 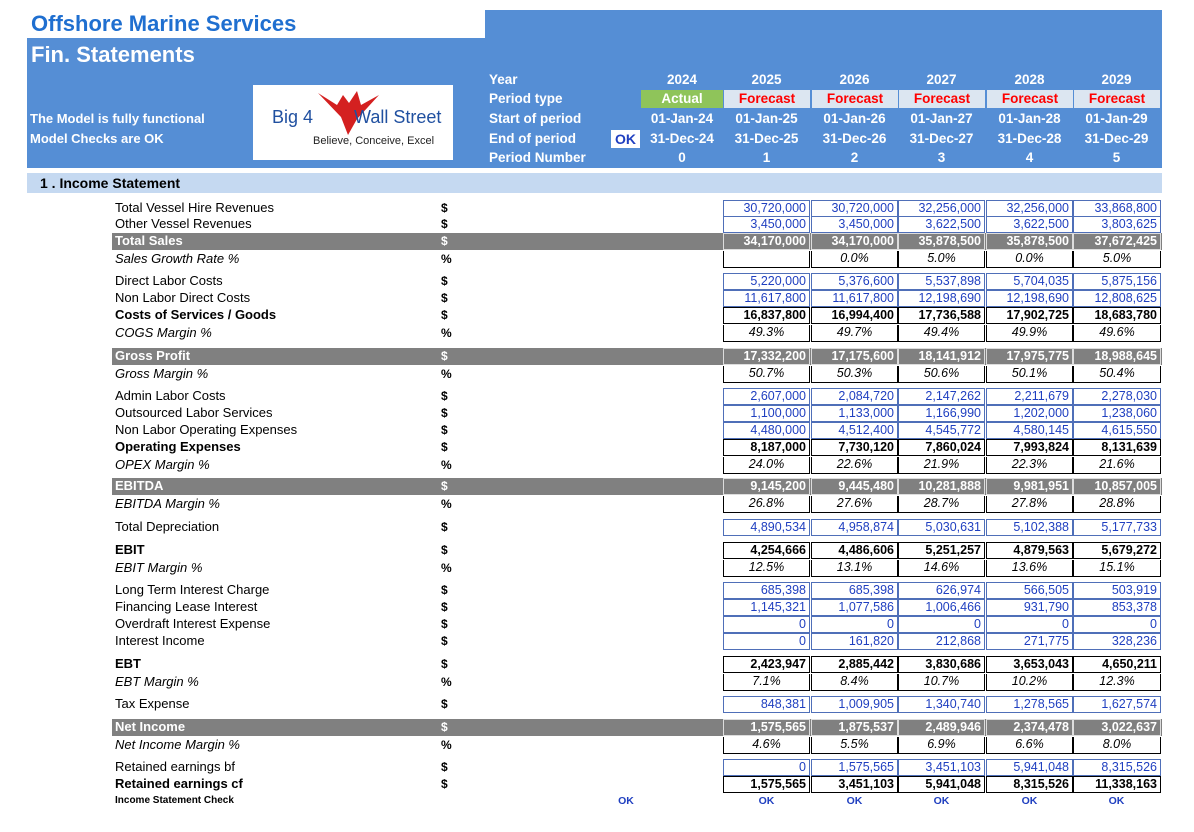 I want to click on cell: 2,147,262, so click(x=941, y=396).